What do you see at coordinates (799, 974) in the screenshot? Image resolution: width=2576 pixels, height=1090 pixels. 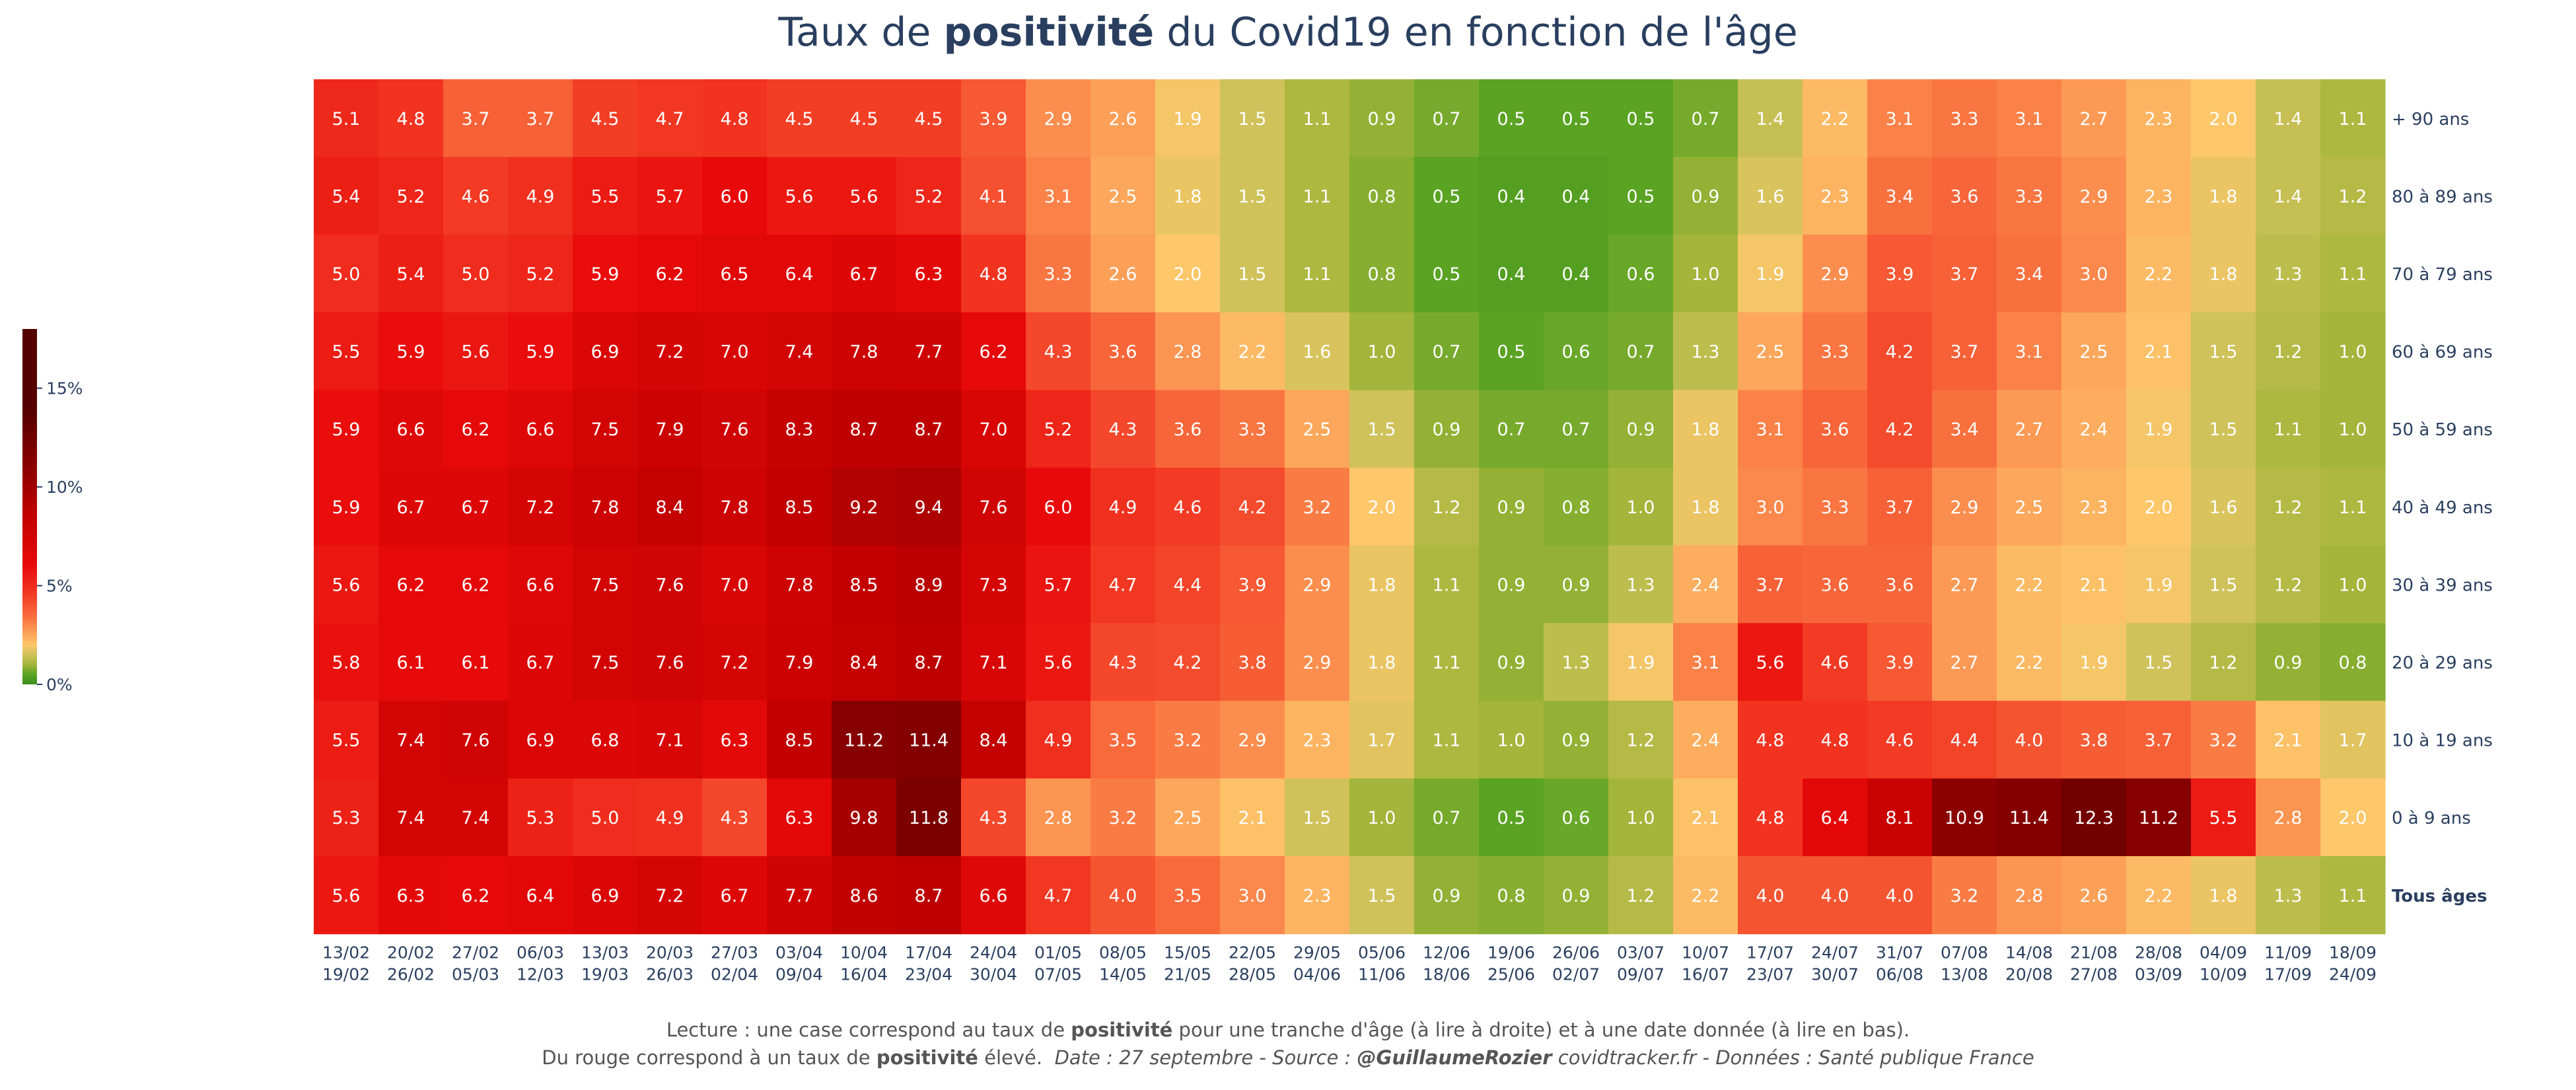 I see `column-label-end: 09/04` at bounding box center [799, 974].